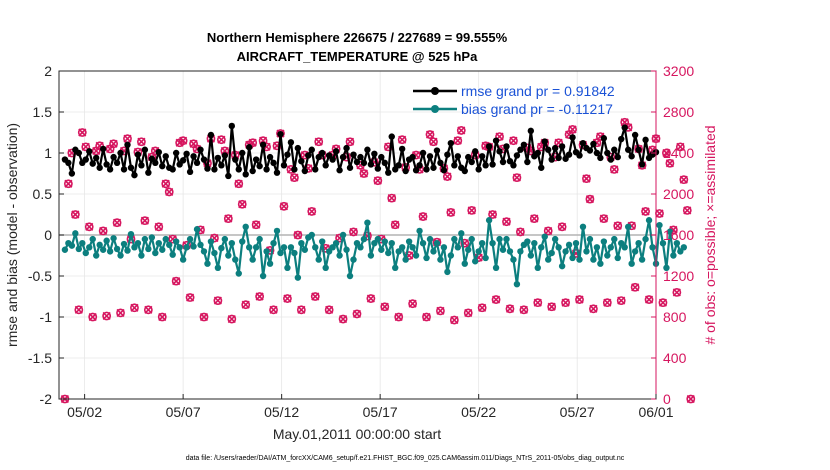 The height and width of the screenshot is (470, 830). What do you see at coordinates (577, 412) in the screenshot?
I see `x-tick-label: 05/27` at bounding box center [577, 412].